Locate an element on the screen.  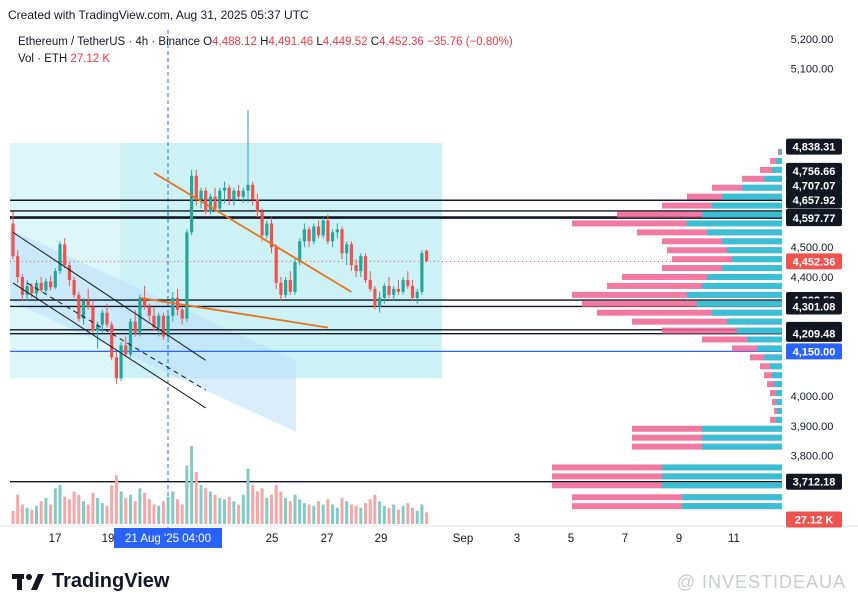
price-label: 3,712.18 is located at coordinates (814, 483).